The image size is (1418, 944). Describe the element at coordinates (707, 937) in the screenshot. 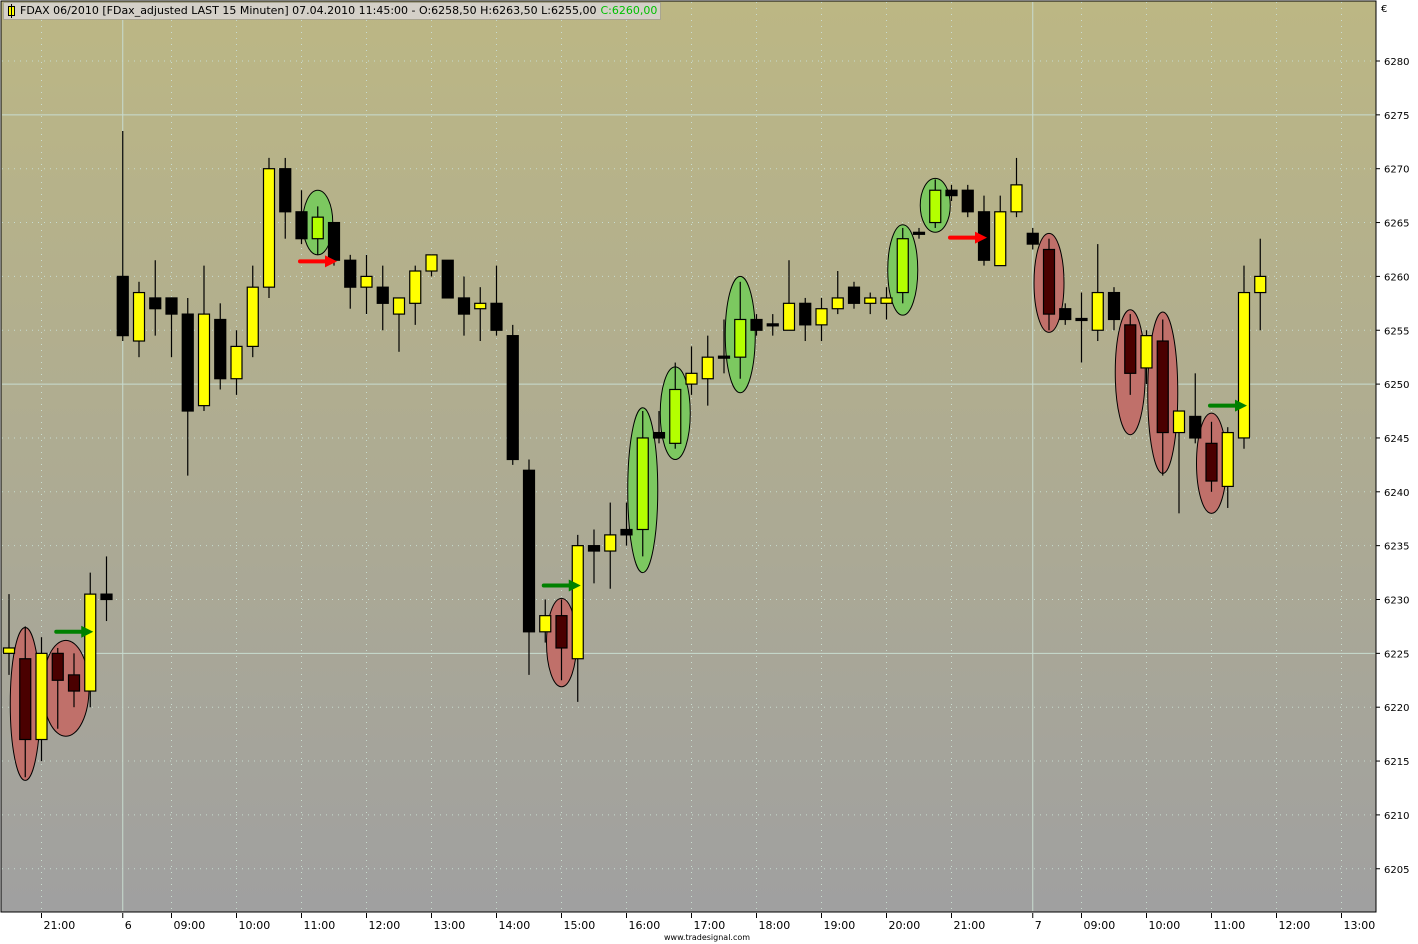

I see `footer-watermark: www.tradesignal.com` at that location.